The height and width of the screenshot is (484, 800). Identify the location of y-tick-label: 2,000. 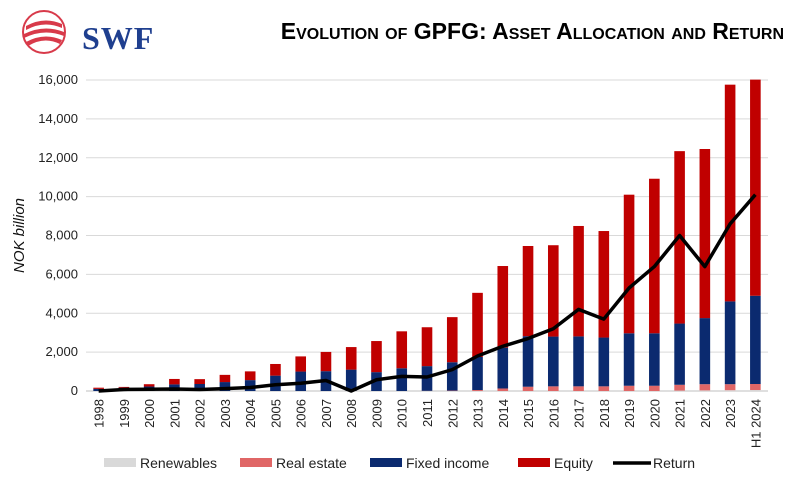
(61, 351).